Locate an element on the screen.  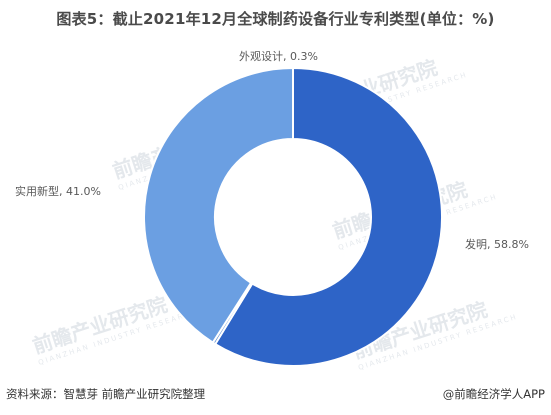
source-note: 资料来源：智慧芽 前瞻产业研究院整理 is located at coordinates (106, 394).